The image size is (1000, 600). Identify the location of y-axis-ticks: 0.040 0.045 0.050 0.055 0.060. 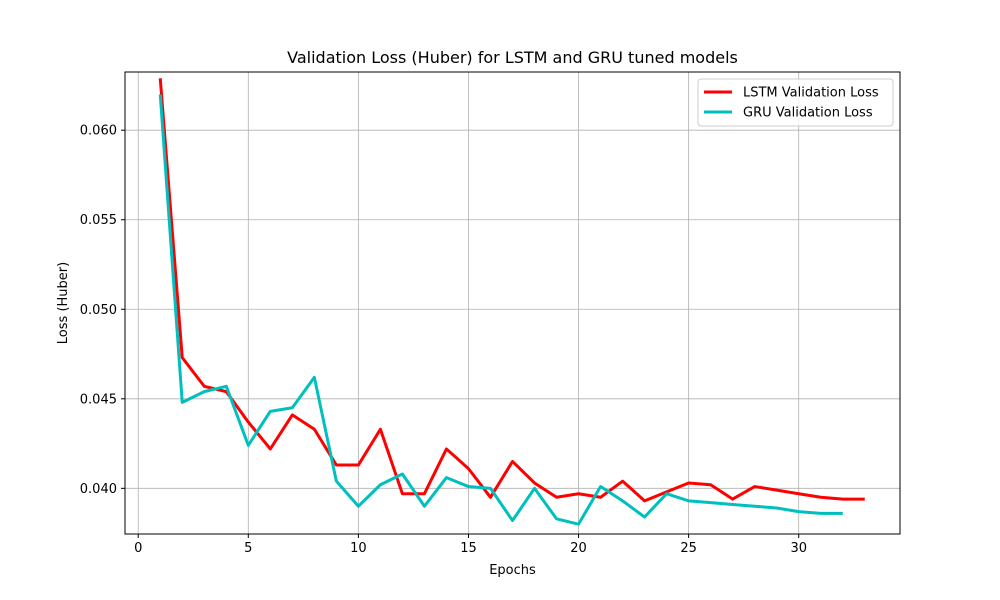
(102, 310).